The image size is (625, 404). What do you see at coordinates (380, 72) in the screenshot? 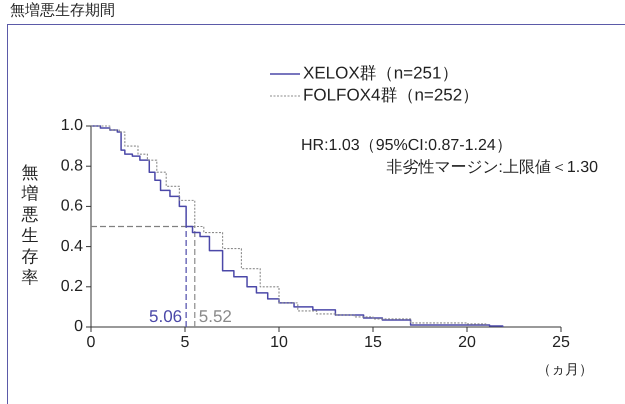
I see `legend-label: XELOX群（n=251）` at bounding box center [380, 72].